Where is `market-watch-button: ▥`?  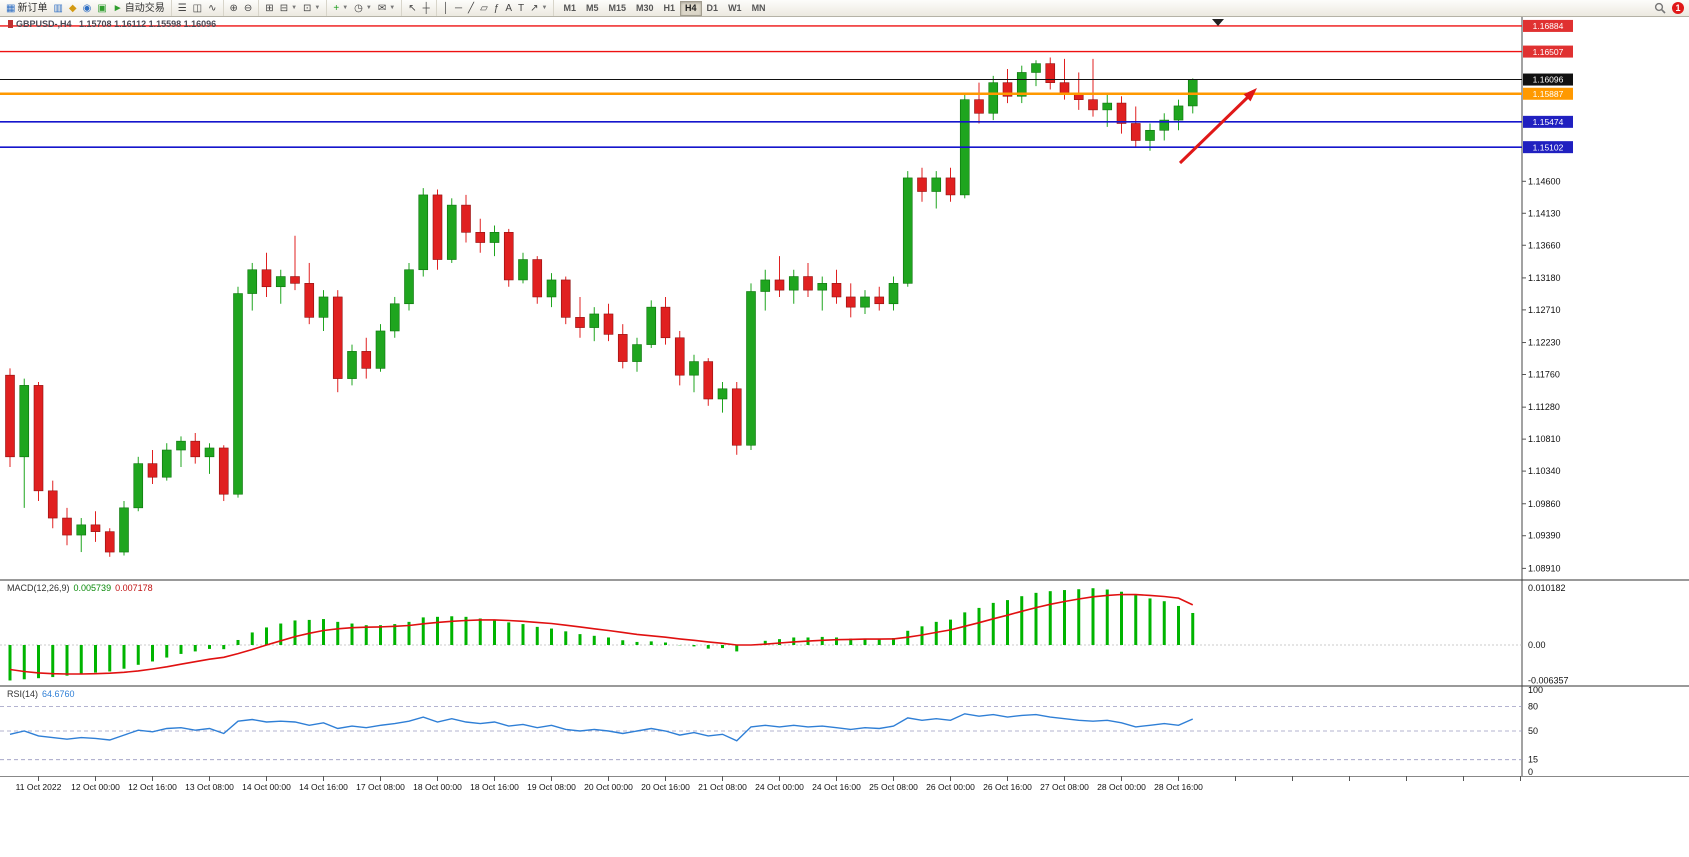 market-watch-button: ▥ is located at coordinates (57, 8).